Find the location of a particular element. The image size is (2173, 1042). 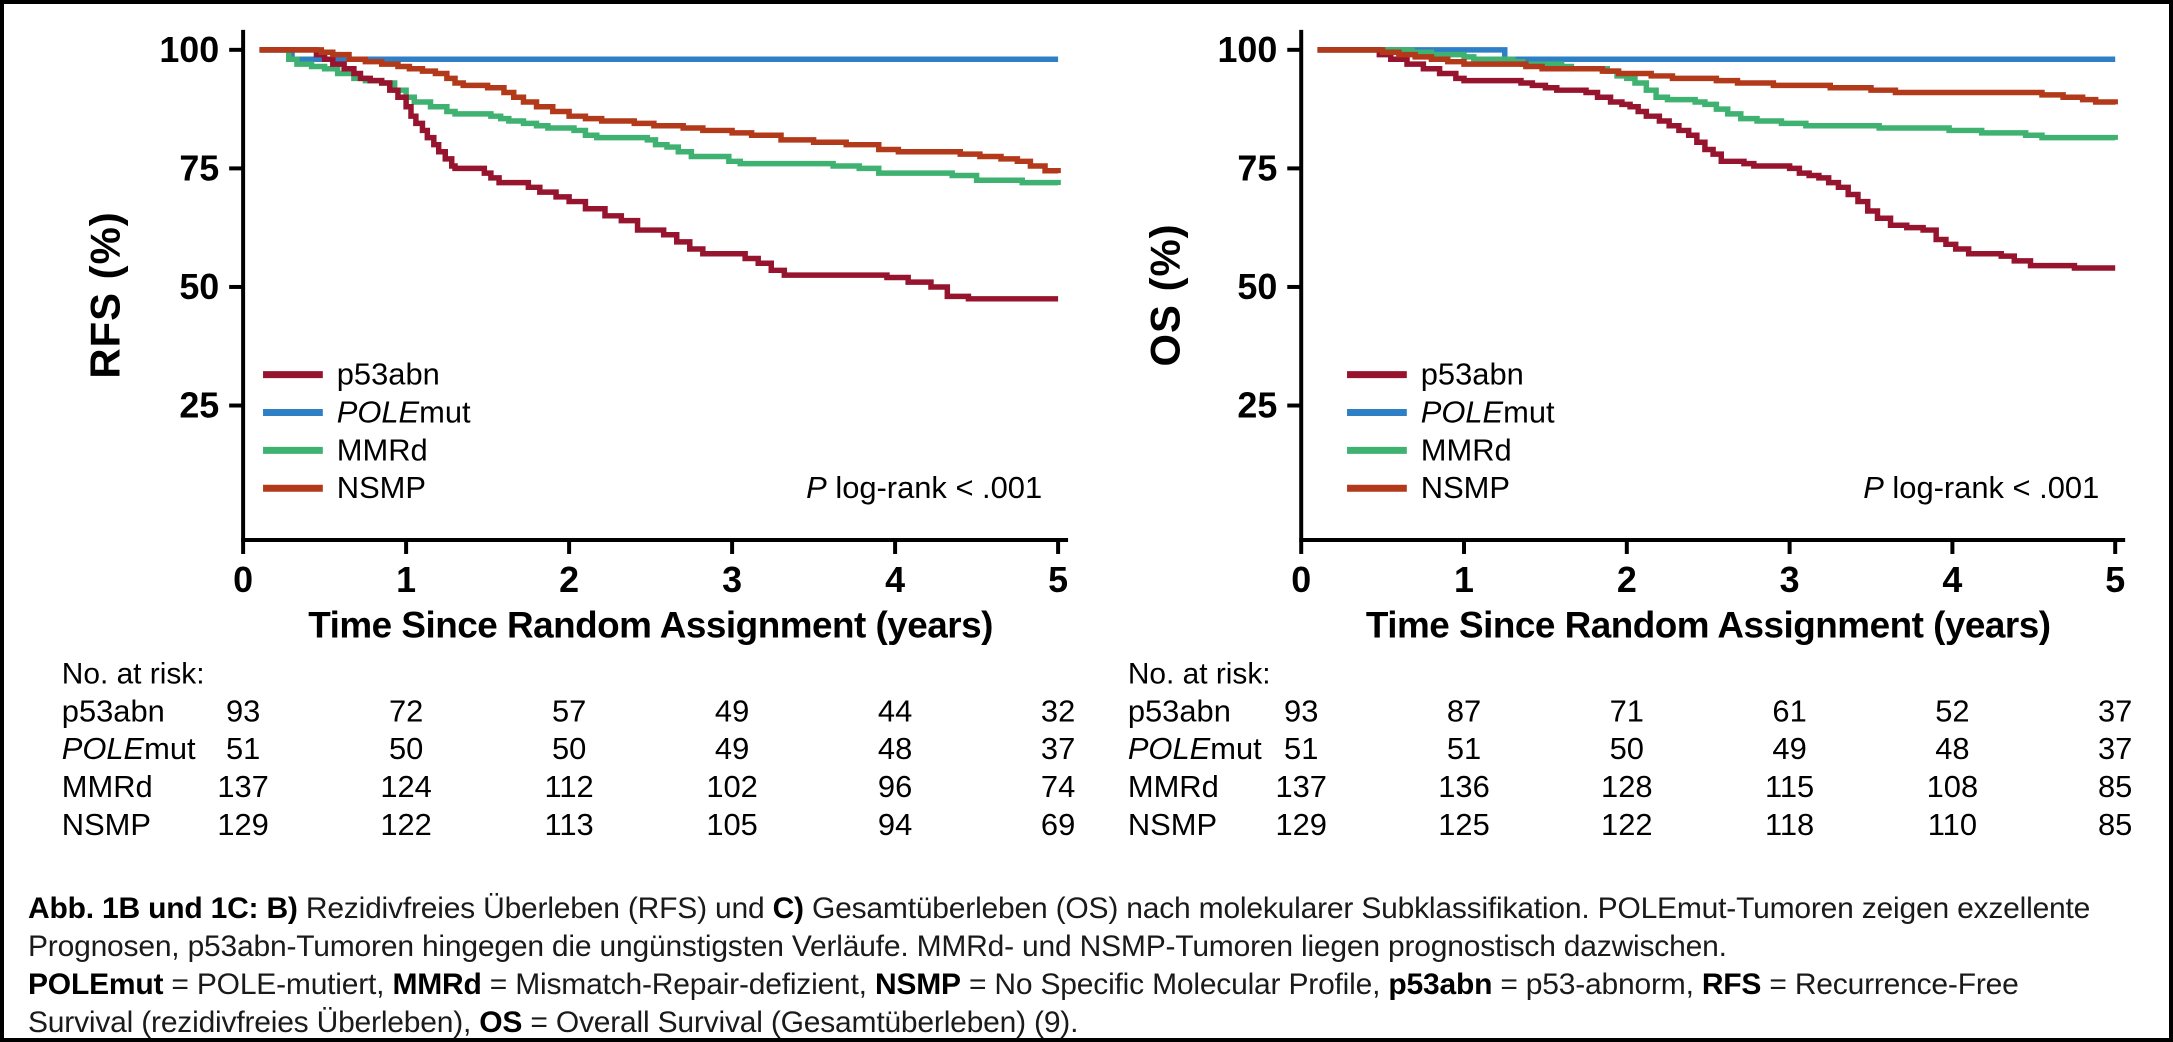

caption-segment: C) is located at coordinates (788, 908).